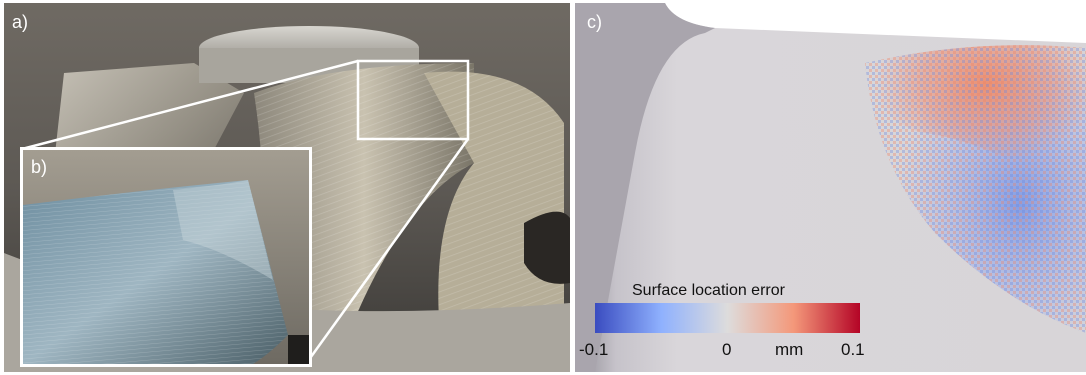  I want to click on colorbar-gradient, so click(727, 318).